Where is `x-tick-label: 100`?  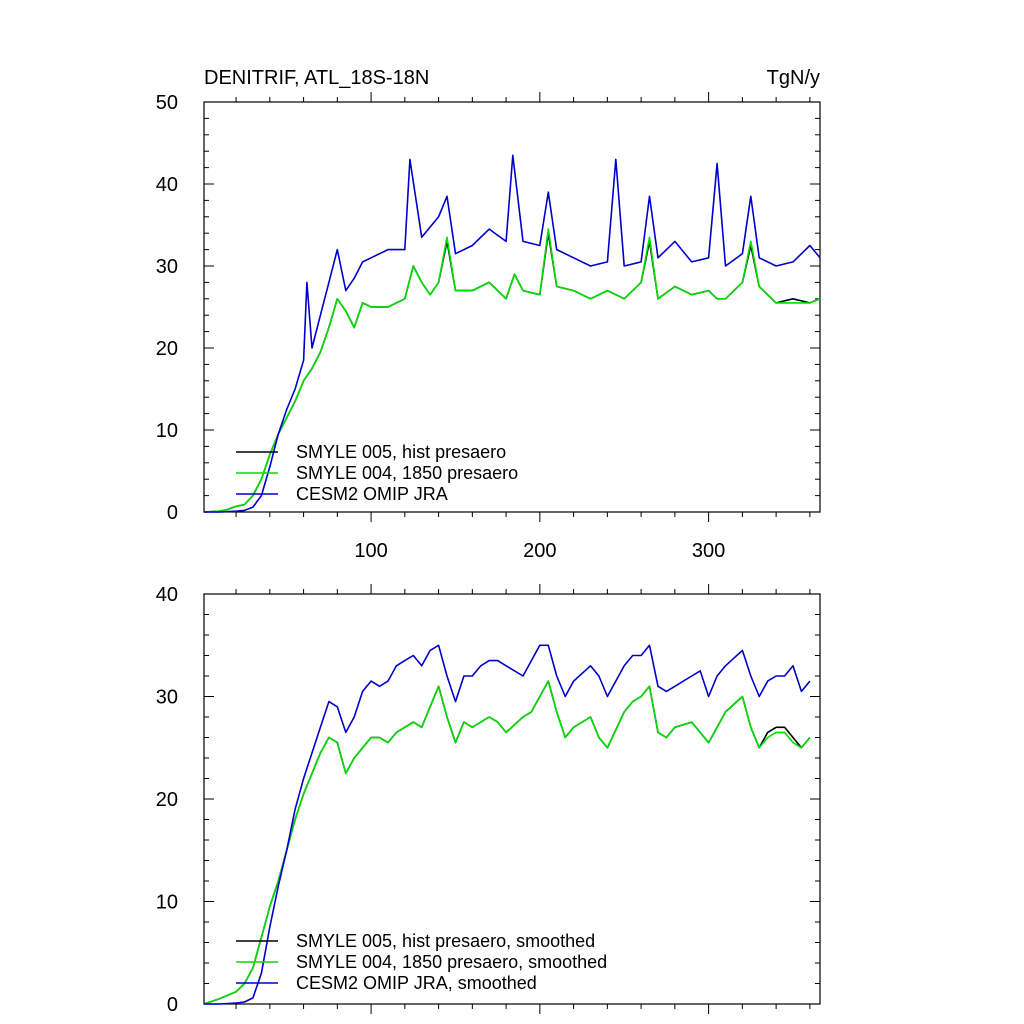 x-tick-label: 100 is located at coordinates (370, 551).